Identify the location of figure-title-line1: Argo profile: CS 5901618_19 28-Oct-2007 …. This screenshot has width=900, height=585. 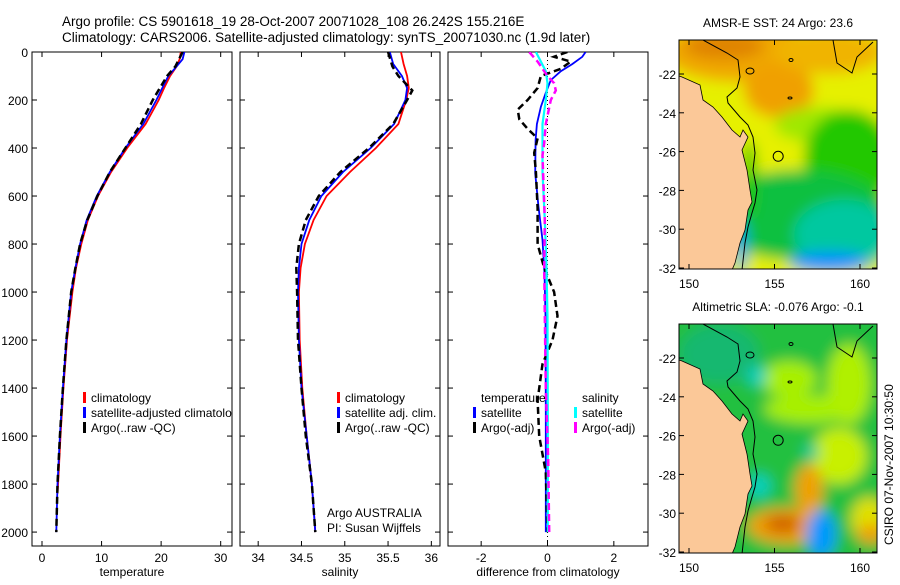
(293, 21).